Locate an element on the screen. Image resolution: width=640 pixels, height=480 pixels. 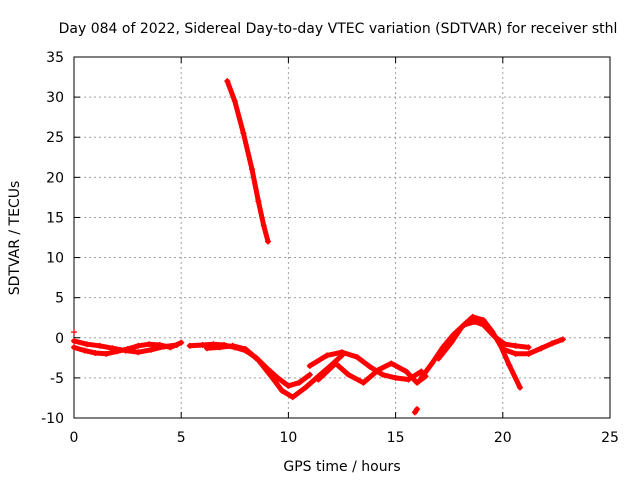
x-tick-label: 25 is located at coordinates (610, 438).